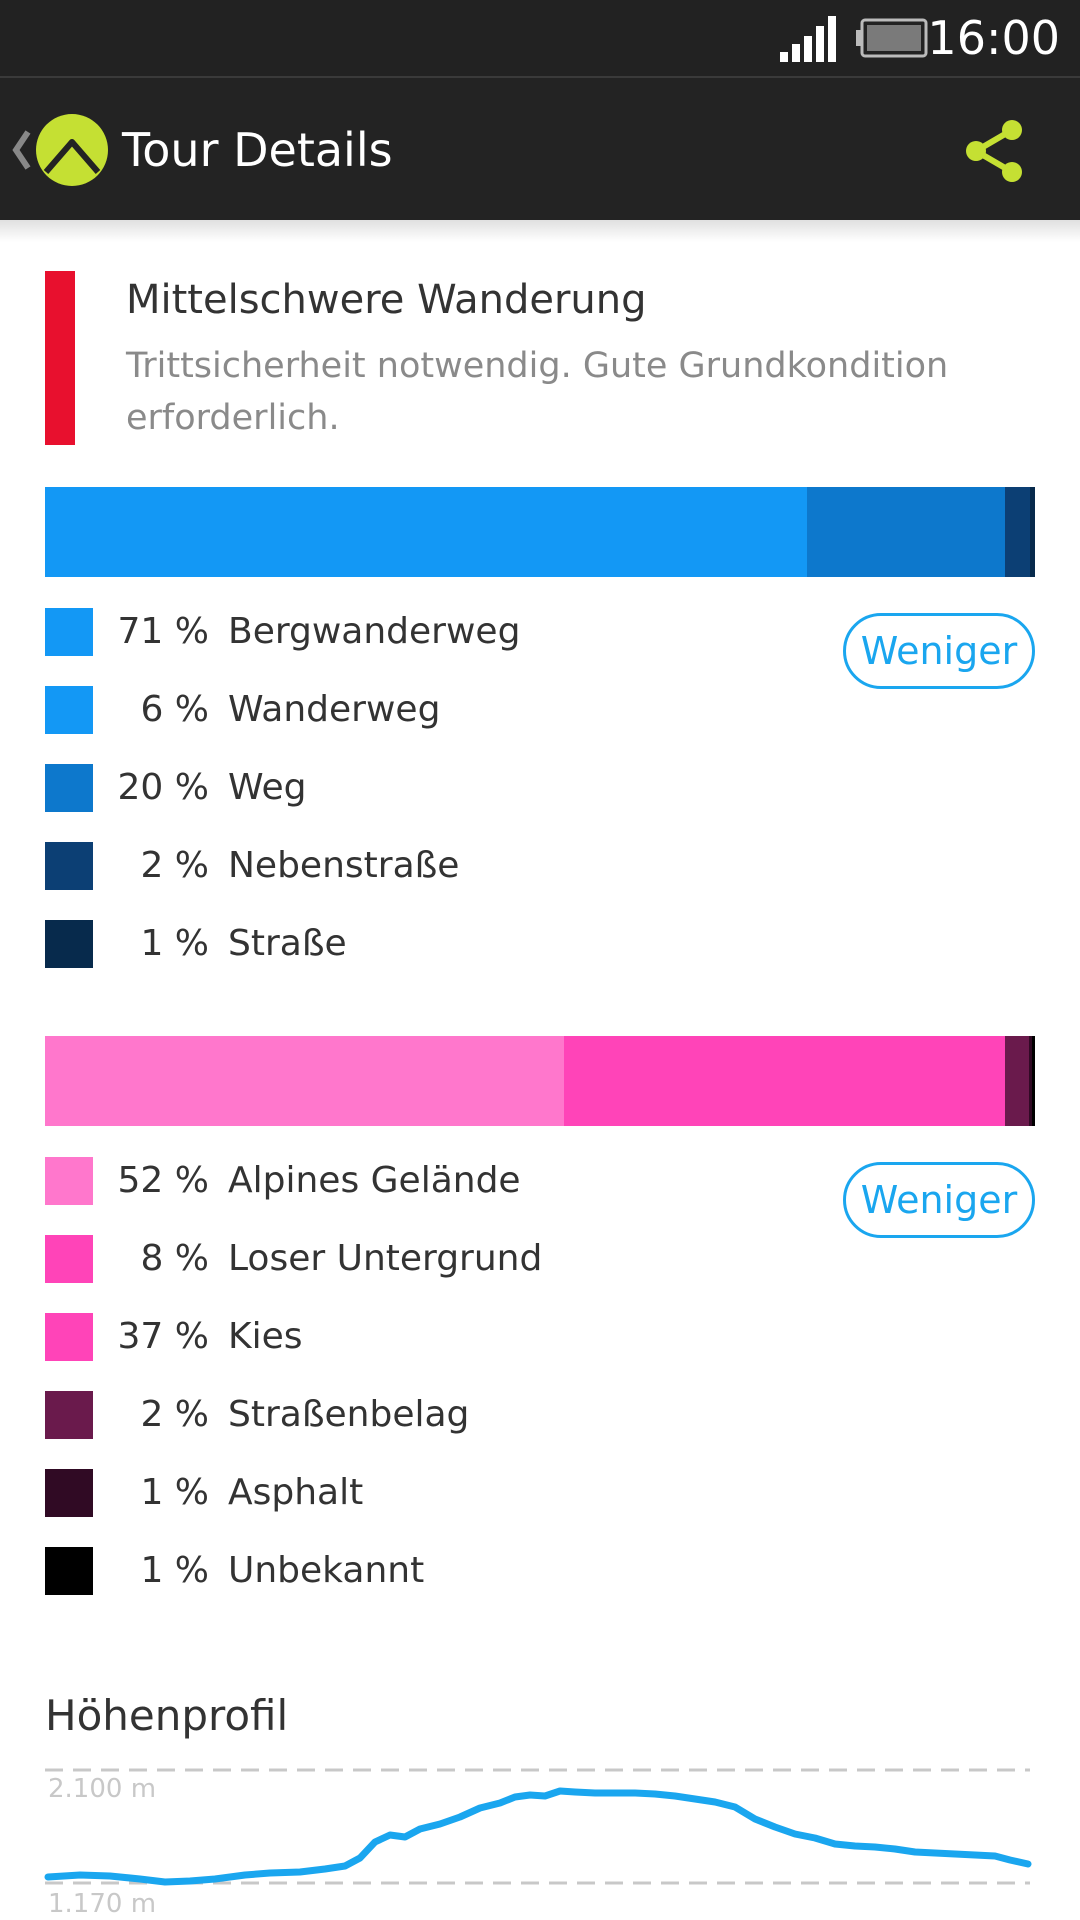 The width and height of the screenshot is (1080, 1920). What do you see at coordinates (257, 150) in the screenshot?
I see `page-title: Tour Details` at bounding box center [257, 150].